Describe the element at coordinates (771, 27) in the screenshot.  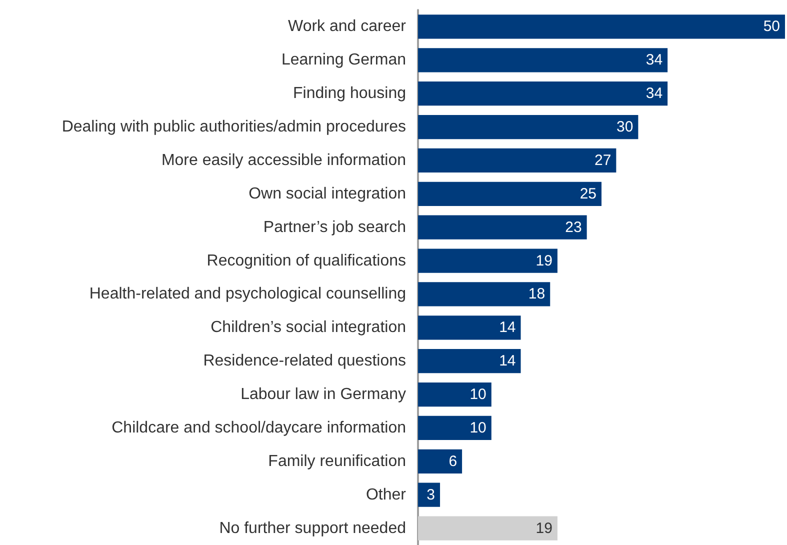
I see `data-label: 50` at that location.